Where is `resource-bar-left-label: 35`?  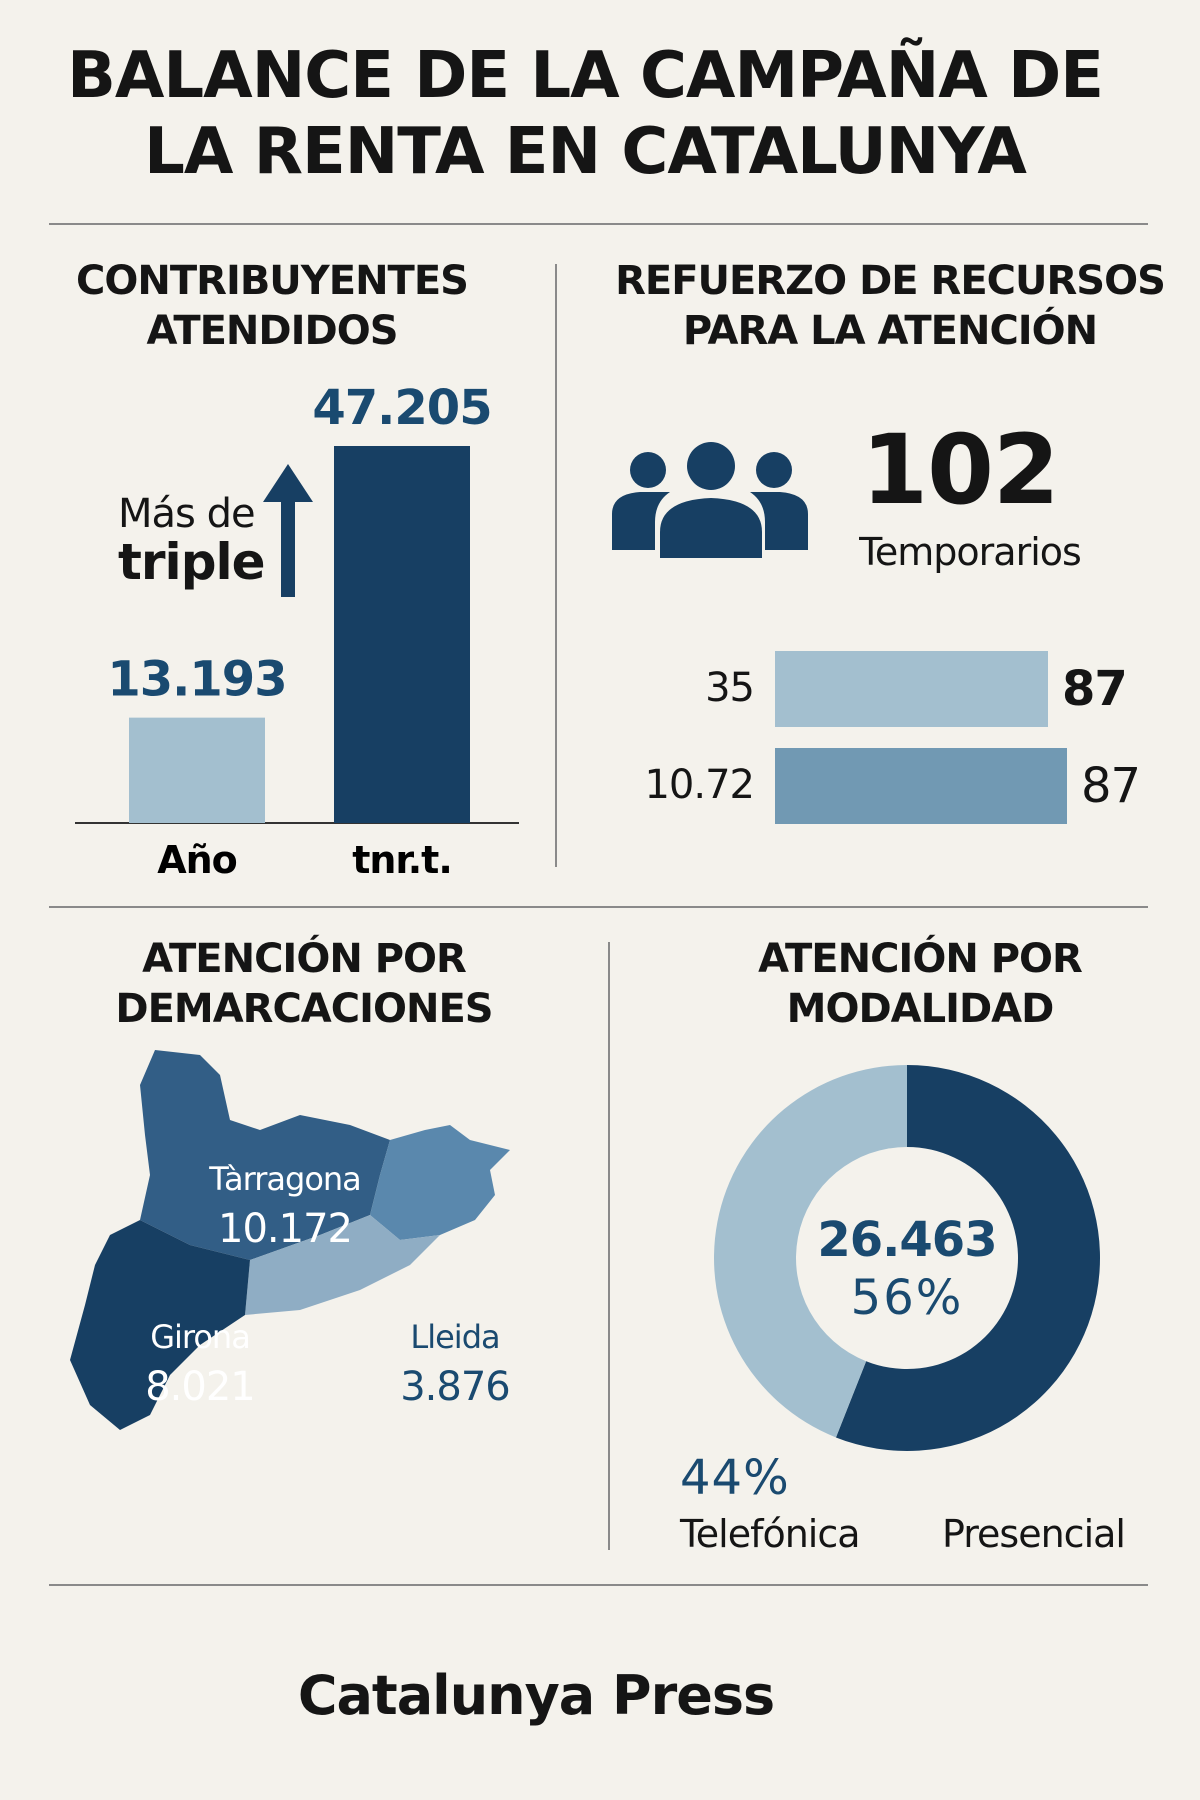
resource-bar-left-label: 35 is located at coordinates (730, 688).